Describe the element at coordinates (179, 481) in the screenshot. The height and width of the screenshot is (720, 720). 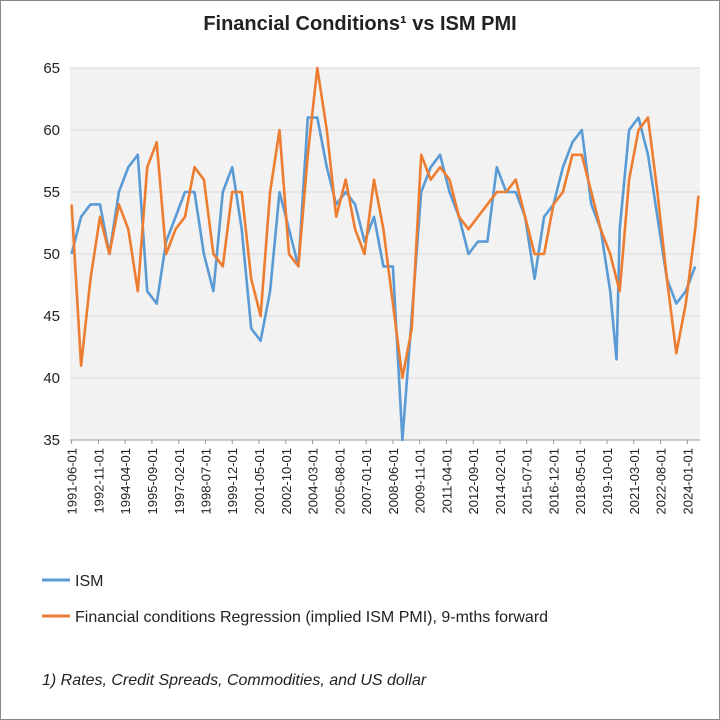
I see `x-tick-label: 1997-02-01` at that location.